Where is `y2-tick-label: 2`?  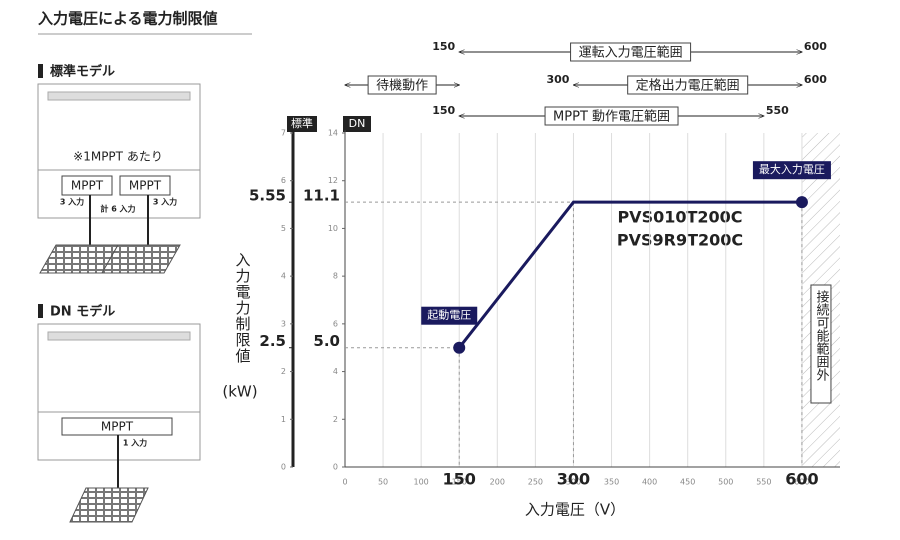 y2-tick-label: 2 is located at coordinates (283, 371).